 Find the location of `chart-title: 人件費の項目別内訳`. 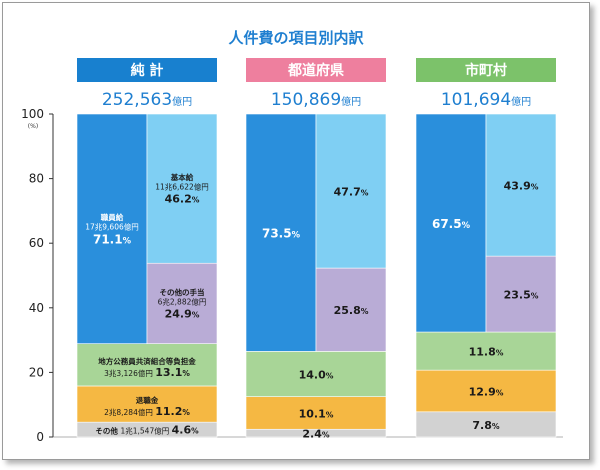

chart-title: 人件費の項目別内訳 is located at coordinates (296, 38).